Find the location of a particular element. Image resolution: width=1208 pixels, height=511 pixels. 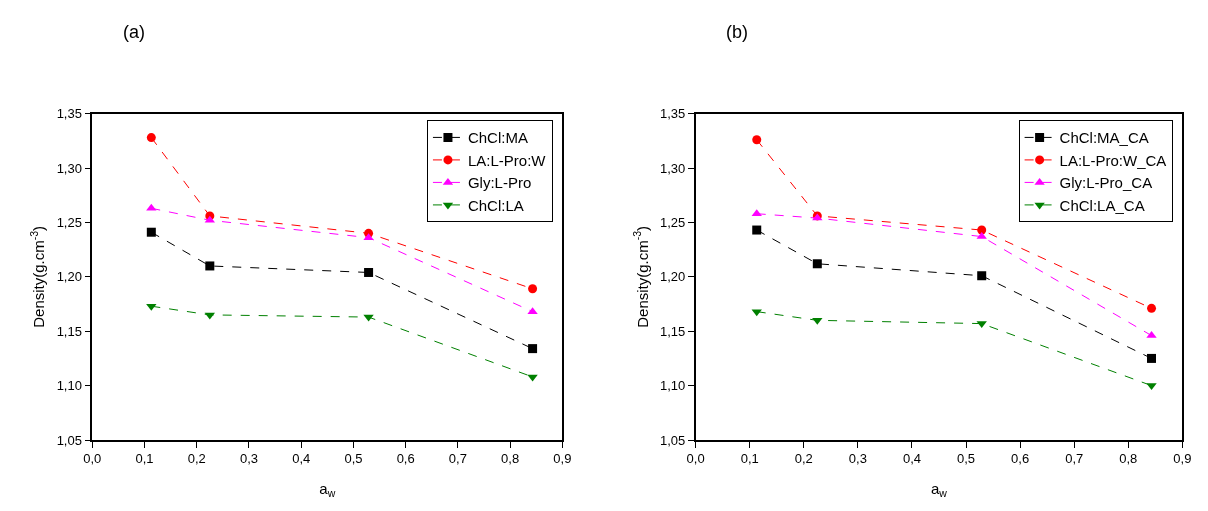

legend-label: ChCl:MA is located at coordinates (497, 138).